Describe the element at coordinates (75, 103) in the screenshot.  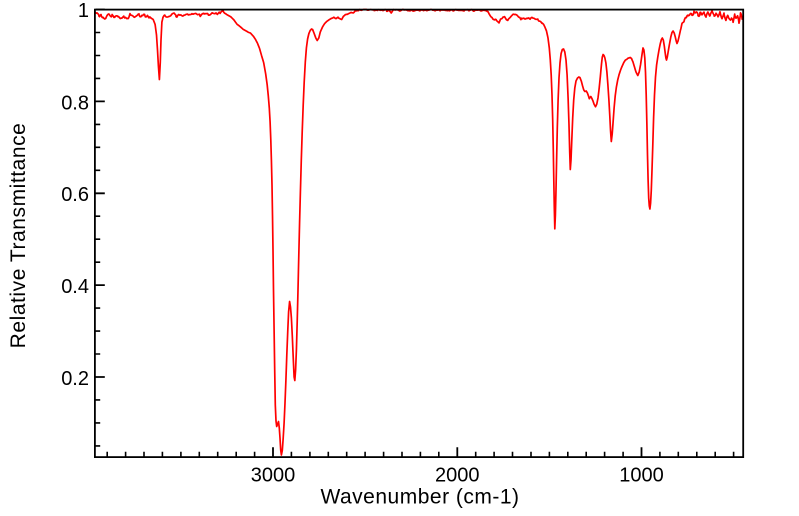
I see `svg-text: 0.8` at that location.